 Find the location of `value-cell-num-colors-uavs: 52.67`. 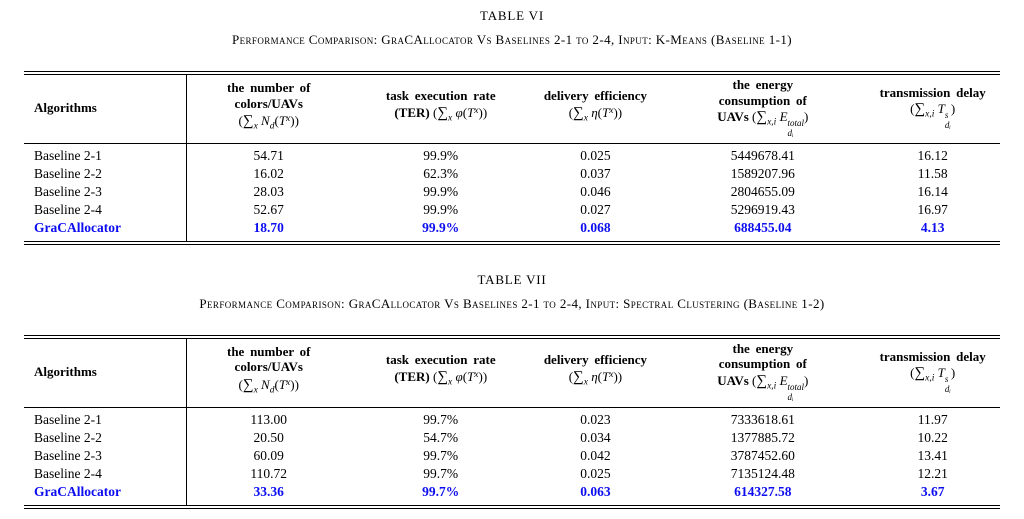

value-cell-num-colors-uavs: 52.67 is located at coordinates (268, 209).